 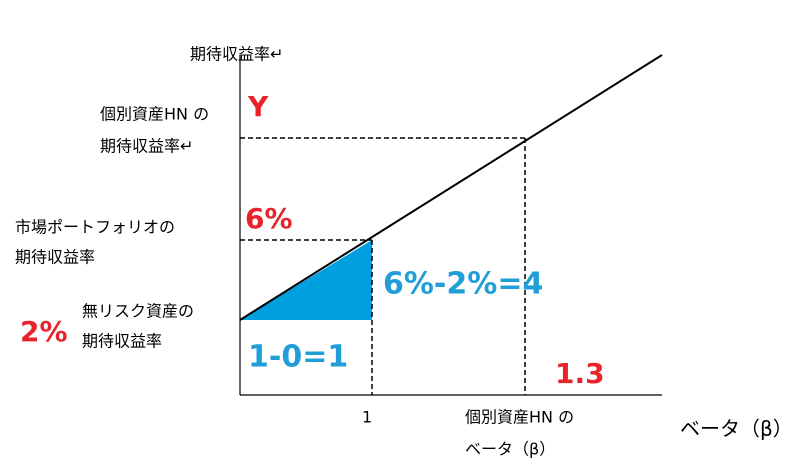 What do you see at coordinates (736, 429) in the screenshot?
I see `x-axis-title: ベータ（β）` at bounding box center [736, 429].